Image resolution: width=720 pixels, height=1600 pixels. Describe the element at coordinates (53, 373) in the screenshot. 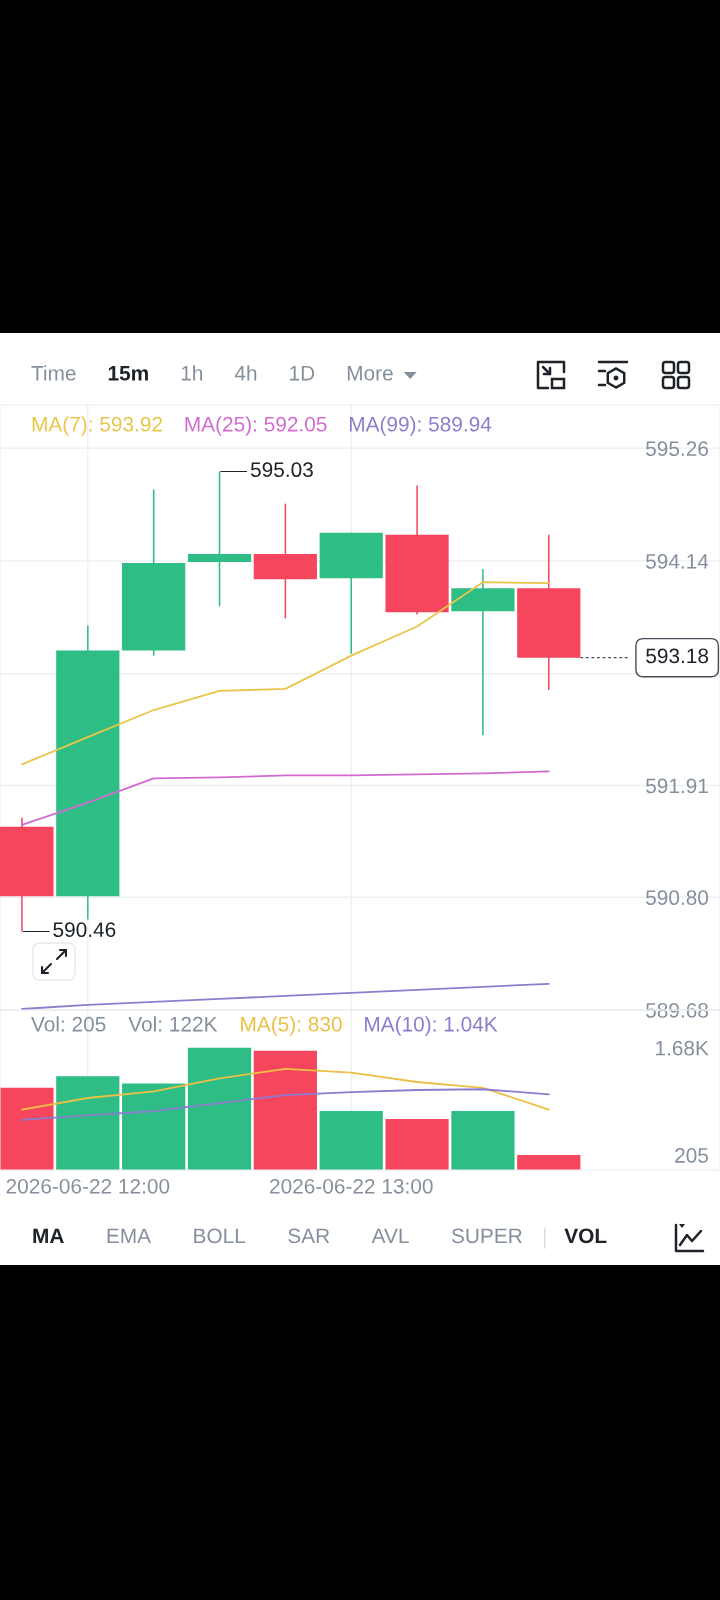

I see `text: Time` at that location.